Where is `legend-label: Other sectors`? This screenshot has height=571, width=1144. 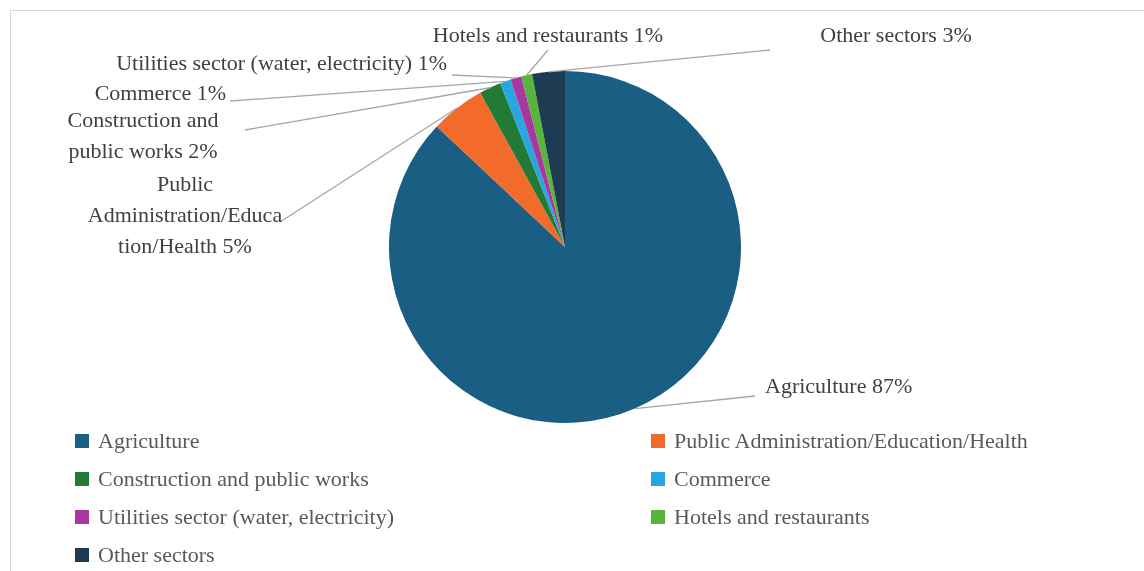
legend-label: Other sectors is located at coordinates (156, 555).